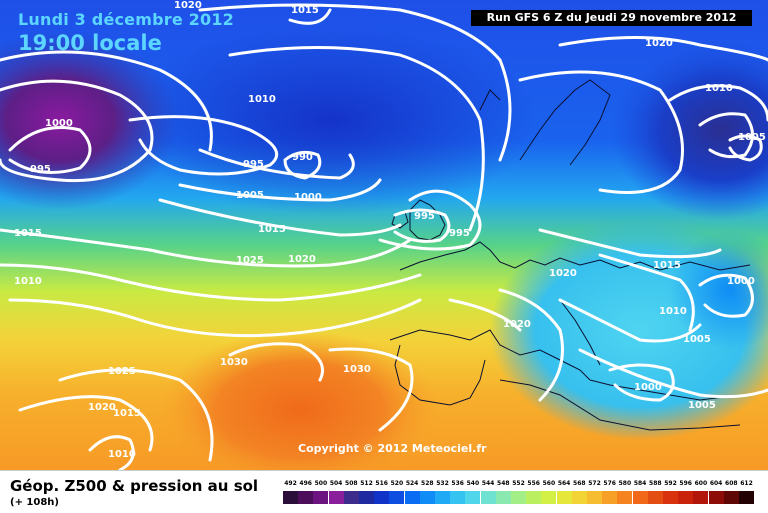  What do you see at coordinates (442, 483) in the screenshot?
I see `legend-tick-label: 532` at bounding box center [442, 483].